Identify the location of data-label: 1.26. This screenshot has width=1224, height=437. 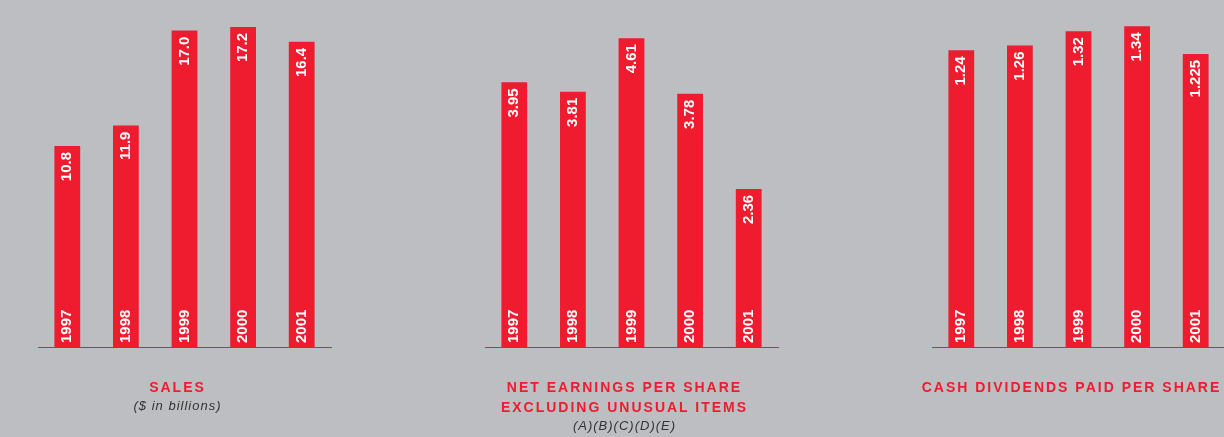
(1019, 66).